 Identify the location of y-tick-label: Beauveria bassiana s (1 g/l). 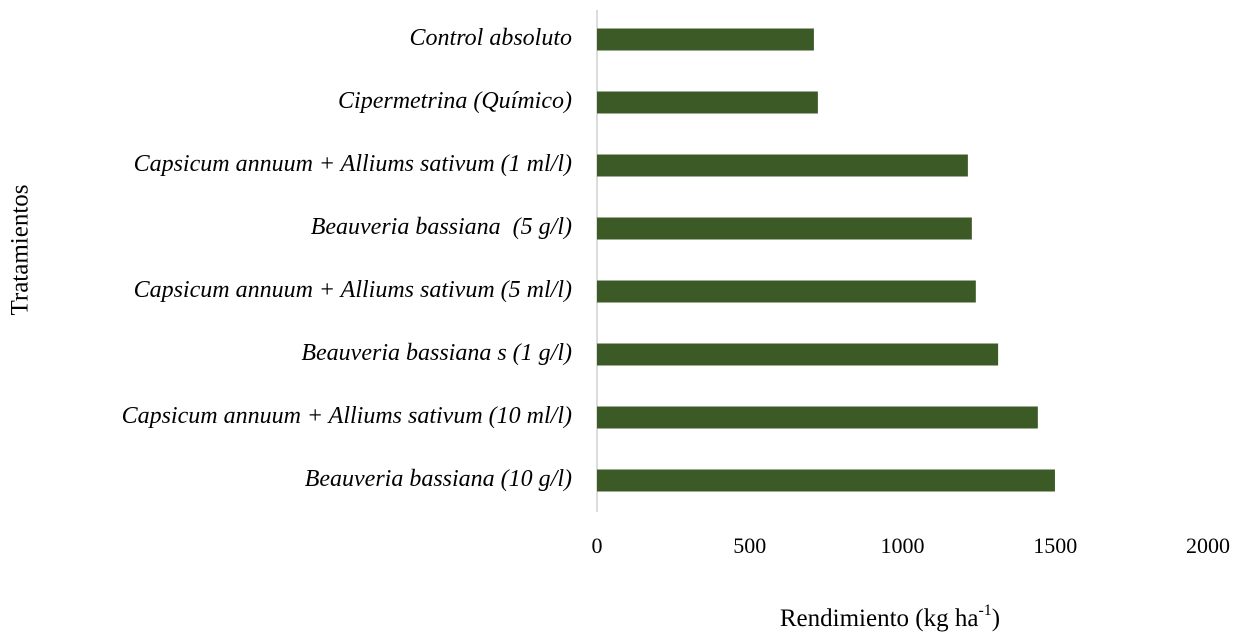
(436, 353).